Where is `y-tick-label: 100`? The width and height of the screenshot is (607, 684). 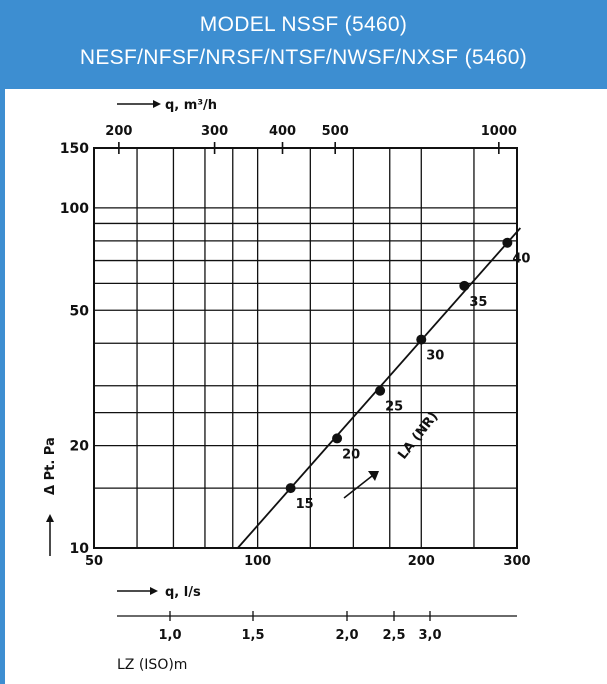 y-tick-label: 100 is located at coordinates (74, 209).